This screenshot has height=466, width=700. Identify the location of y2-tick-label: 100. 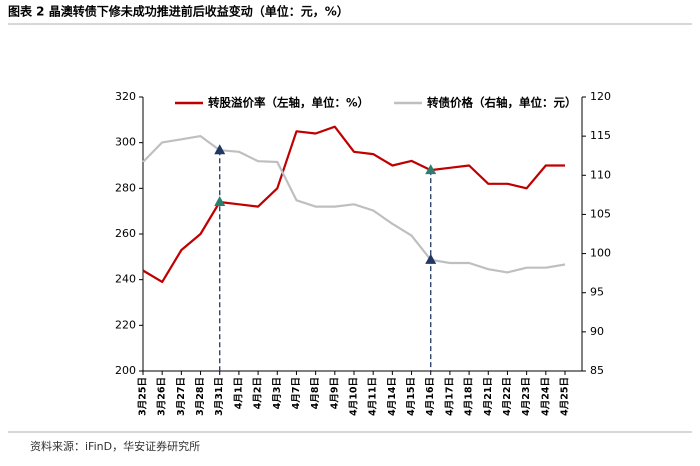
(600, 253).